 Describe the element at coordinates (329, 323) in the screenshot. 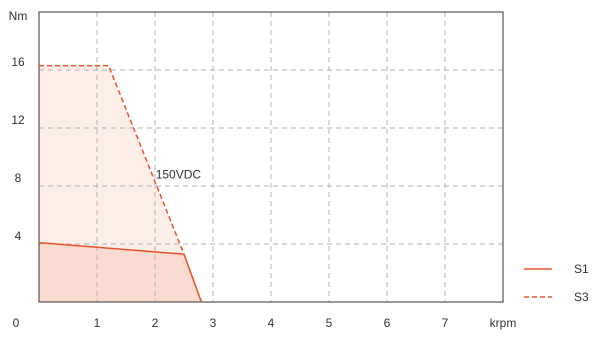

I see `x-tick-label: 5` at that location.